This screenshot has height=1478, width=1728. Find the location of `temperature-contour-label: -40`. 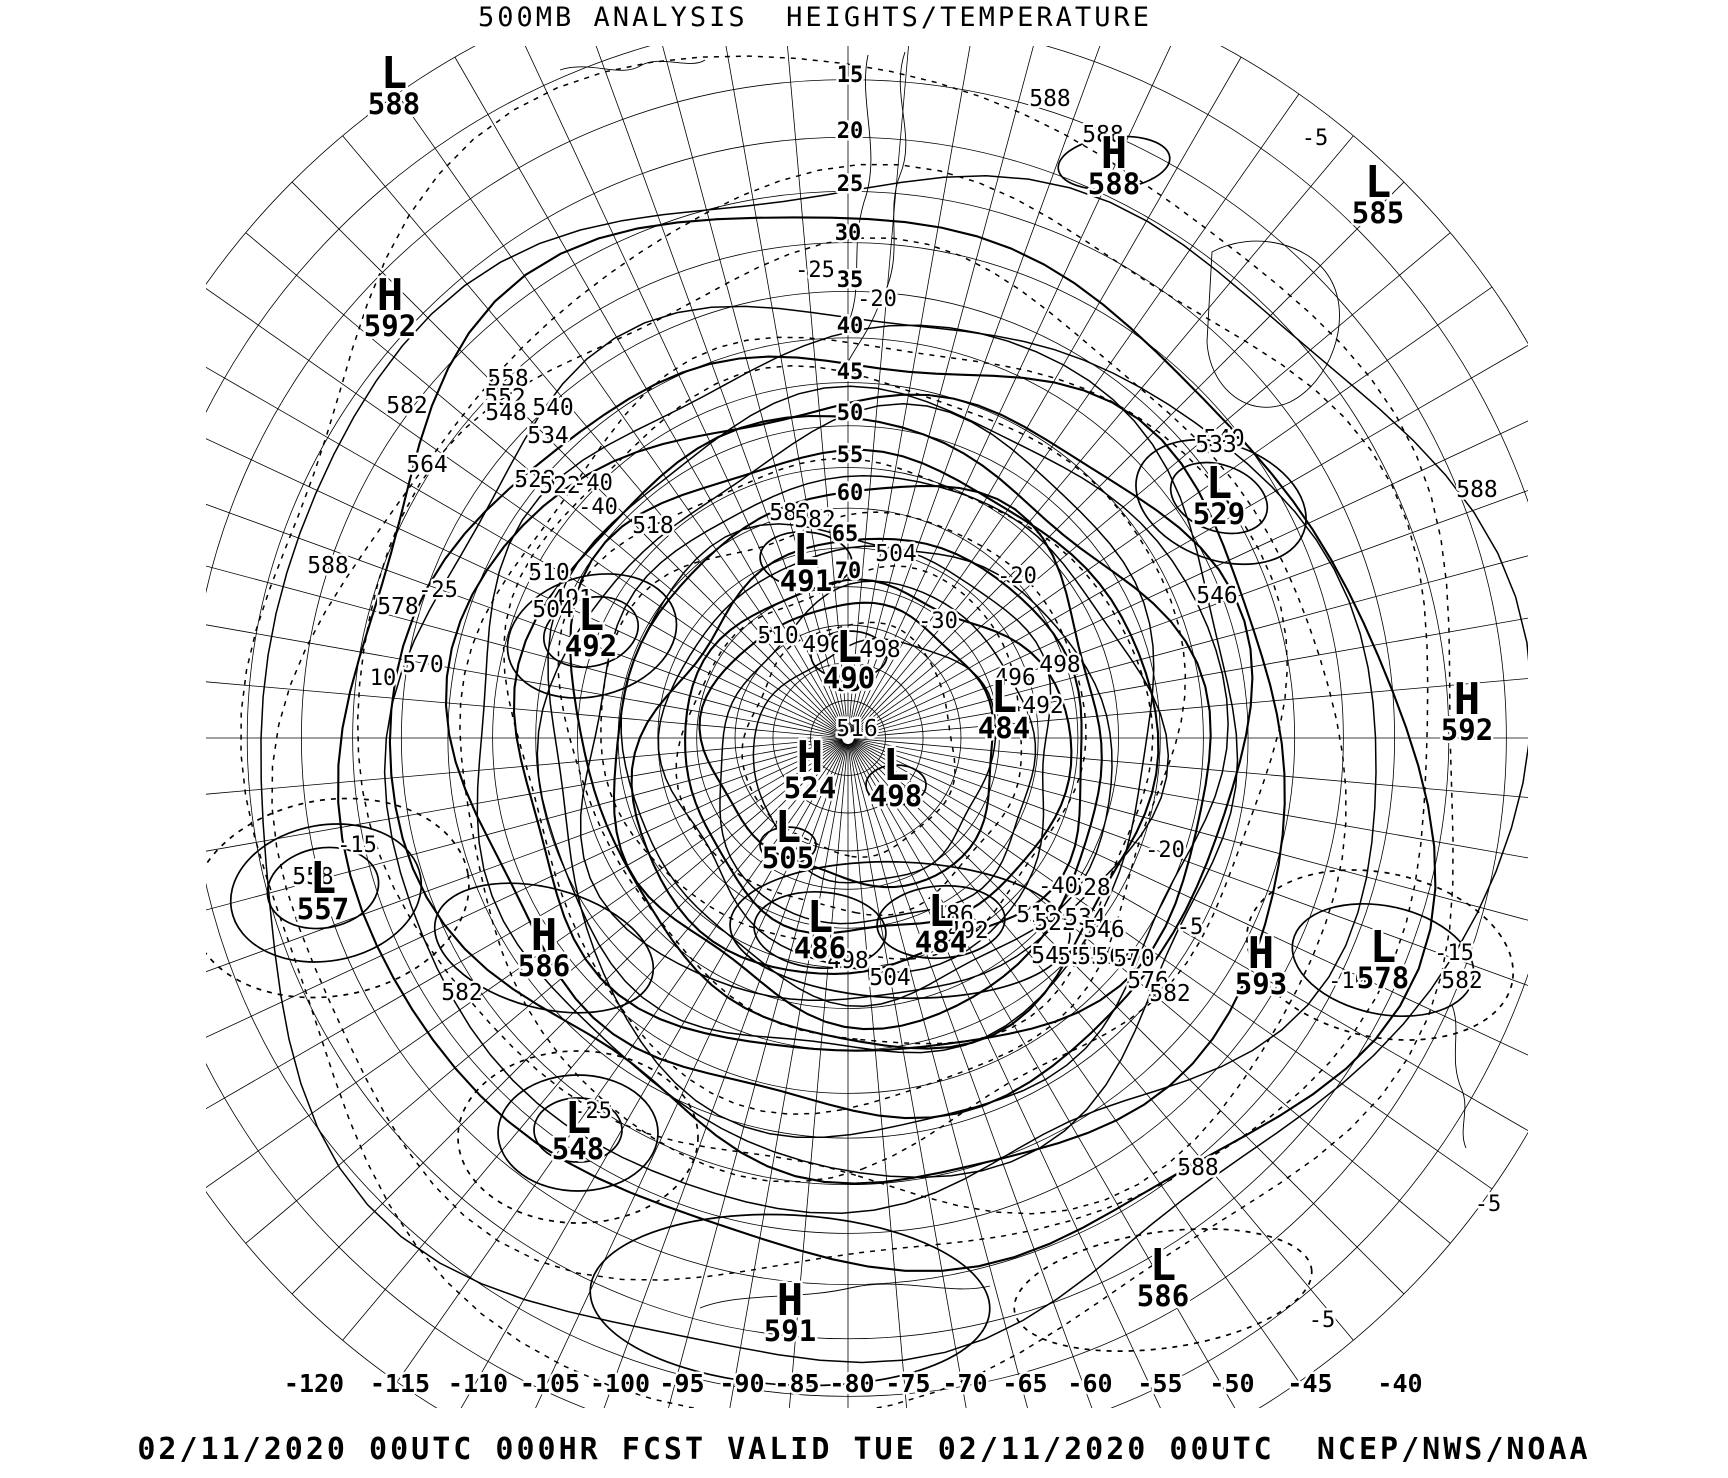

temperature-contour-label: -40 is located at coordinates (1058, 886).